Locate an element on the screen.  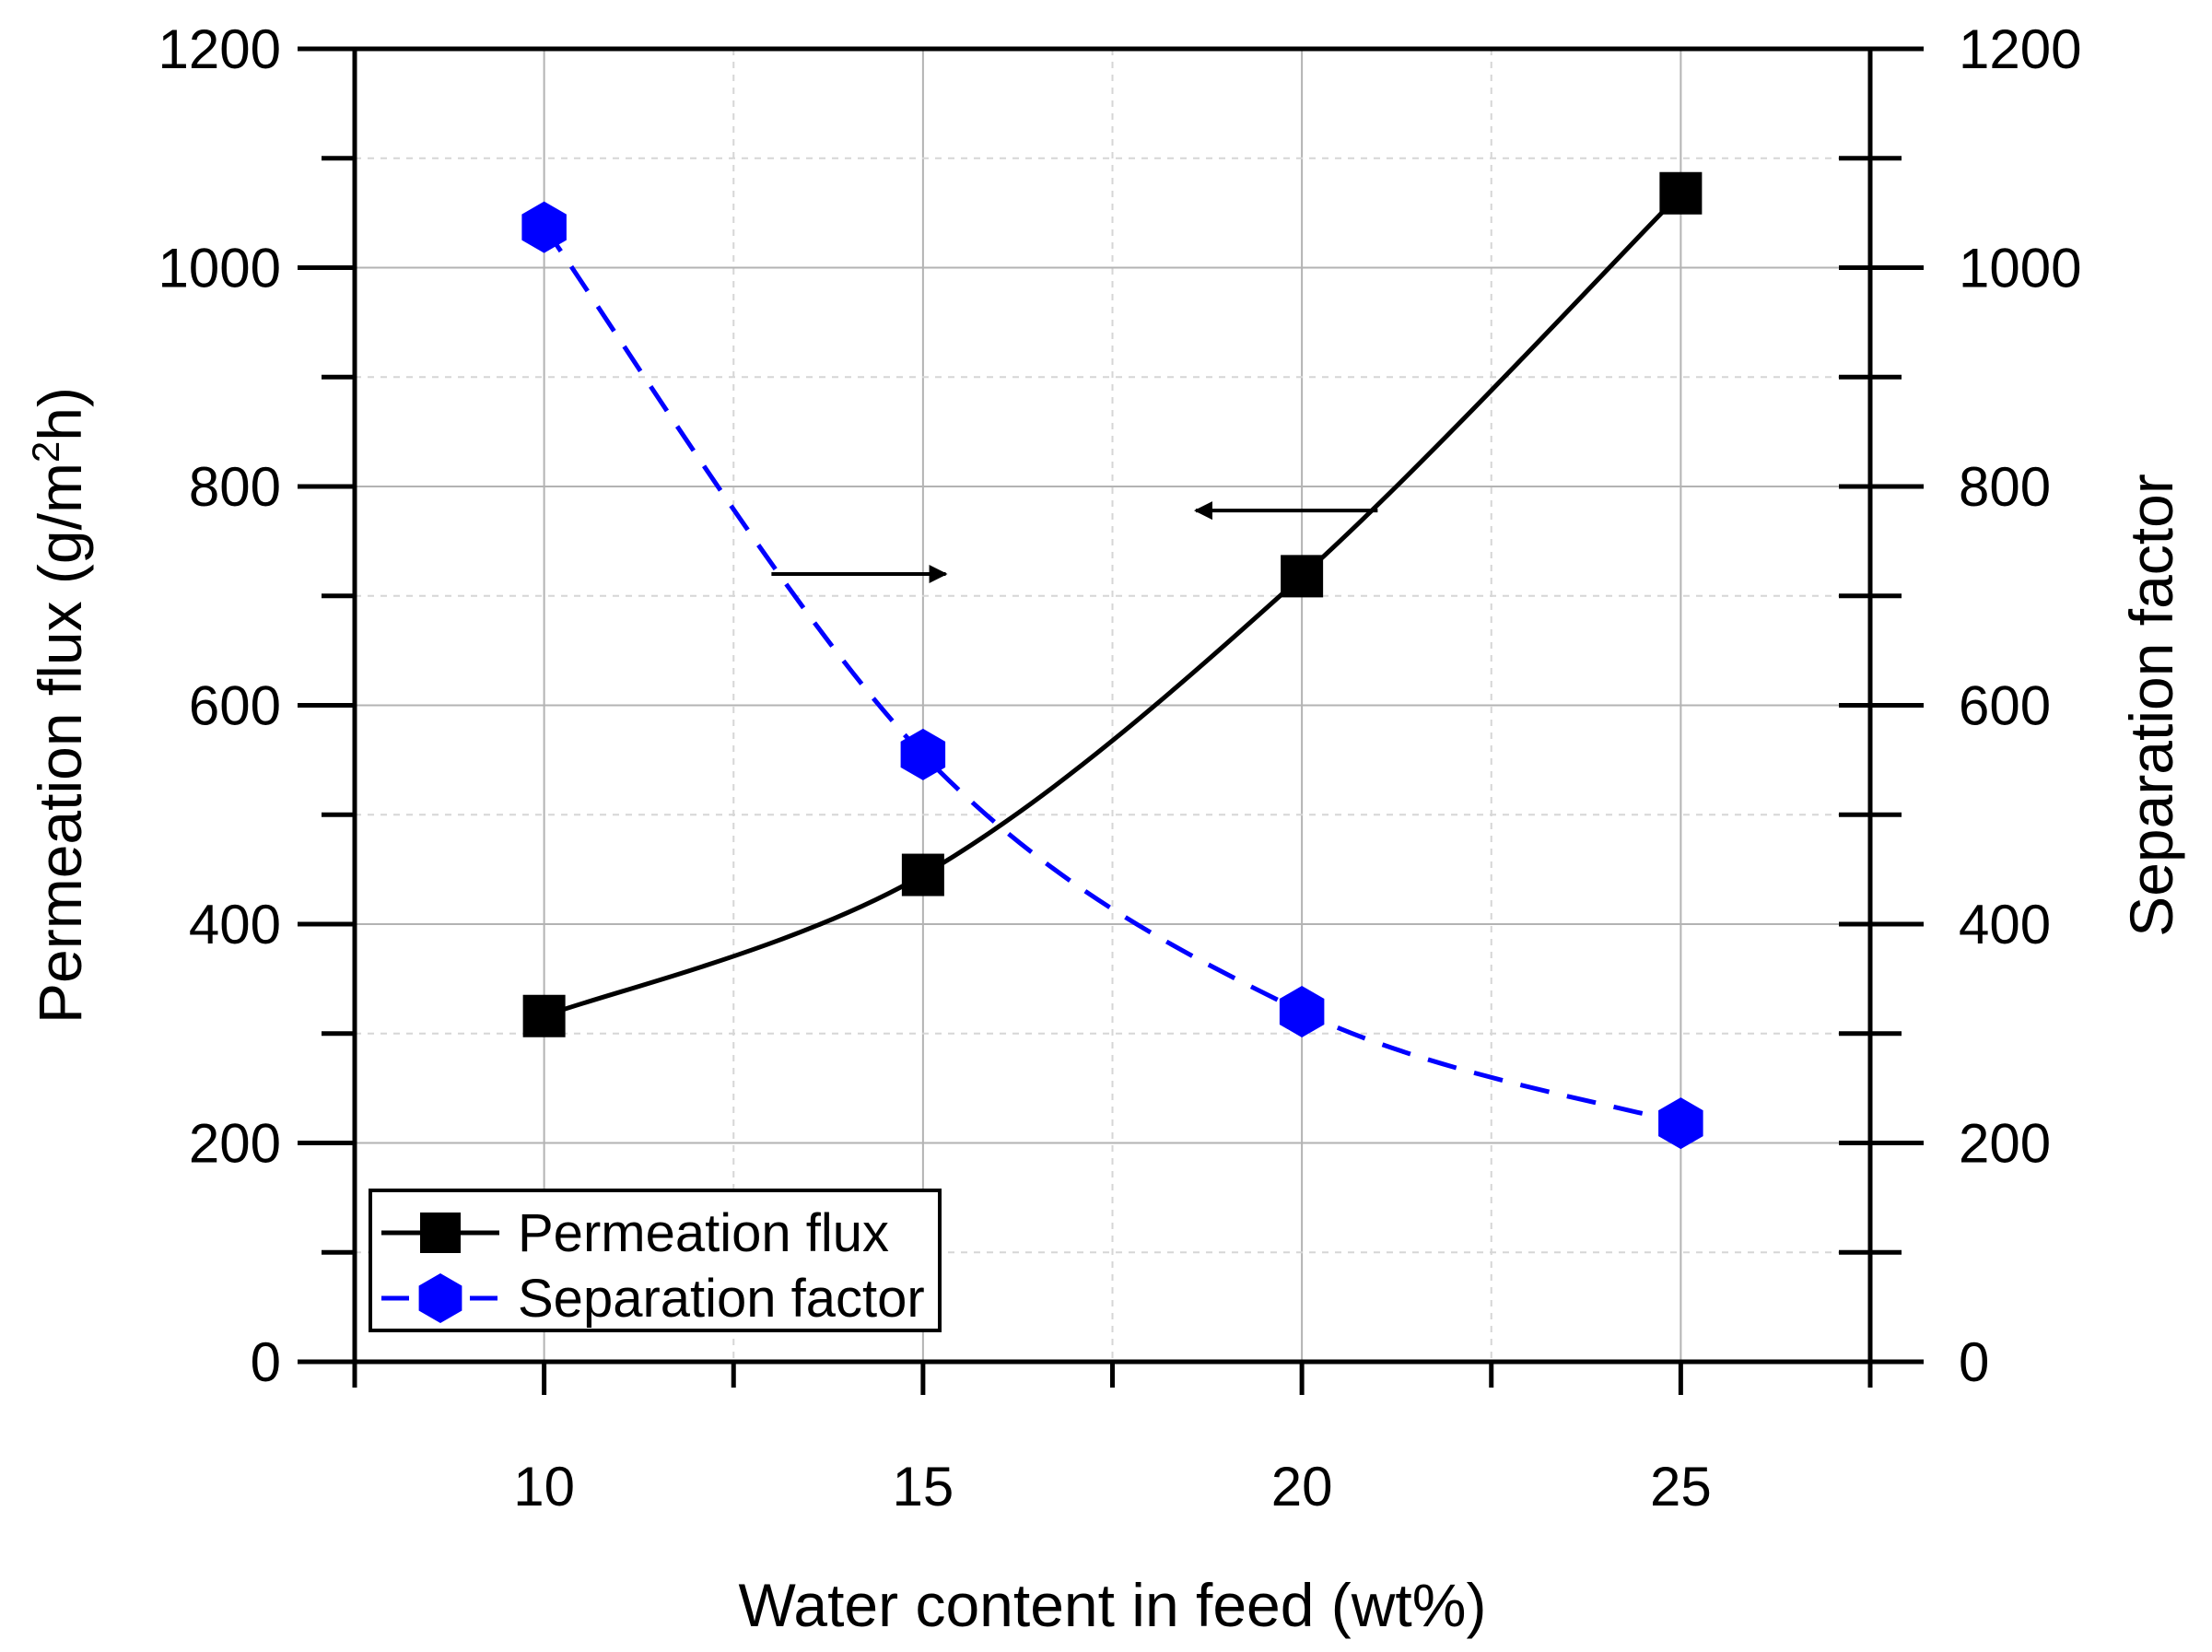
x-tick-label: 15 is located at coordinates (924, 1486).